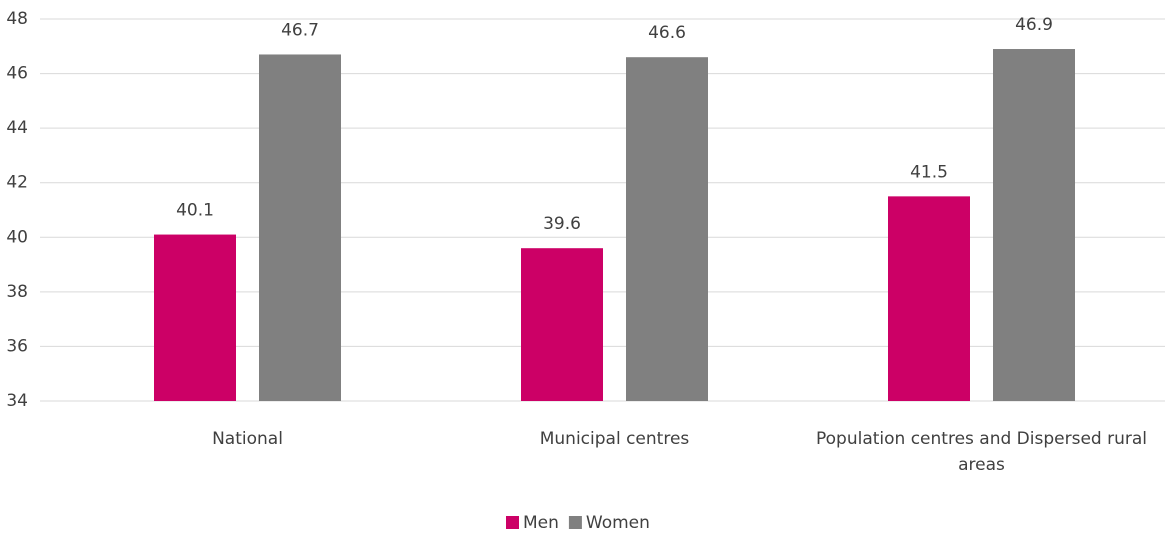 This screenshot has width=1165, height=534. I want to click on y-tick-label: 46, so click(17, 74).